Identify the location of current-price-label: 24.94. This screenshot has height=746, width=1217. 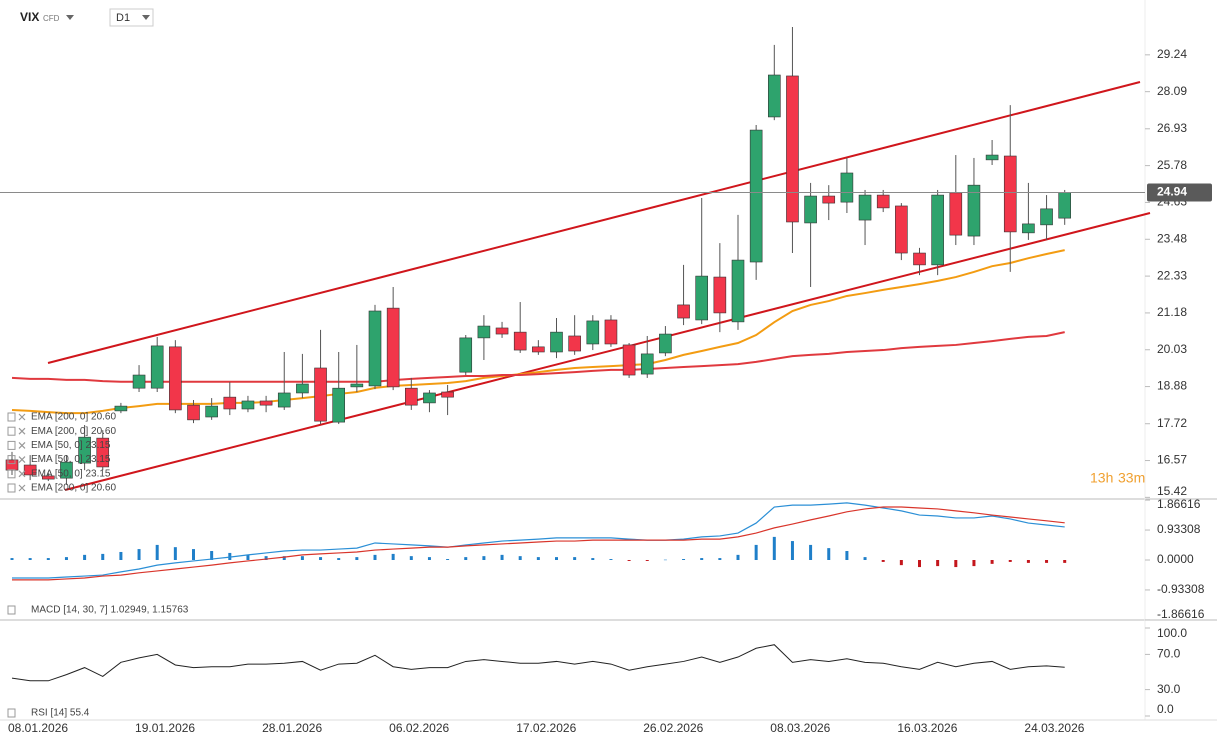
(1172, 192).